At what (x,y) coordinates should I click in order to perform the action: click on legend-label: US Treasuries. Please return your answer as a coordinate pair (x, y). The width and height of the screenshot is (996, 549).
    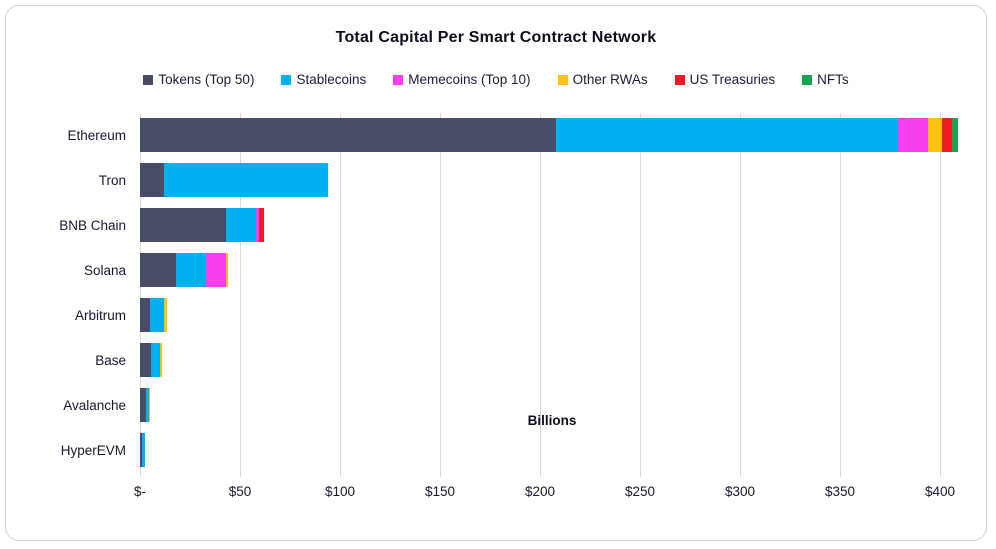
    Looking at the image, I should click on (732, 79).